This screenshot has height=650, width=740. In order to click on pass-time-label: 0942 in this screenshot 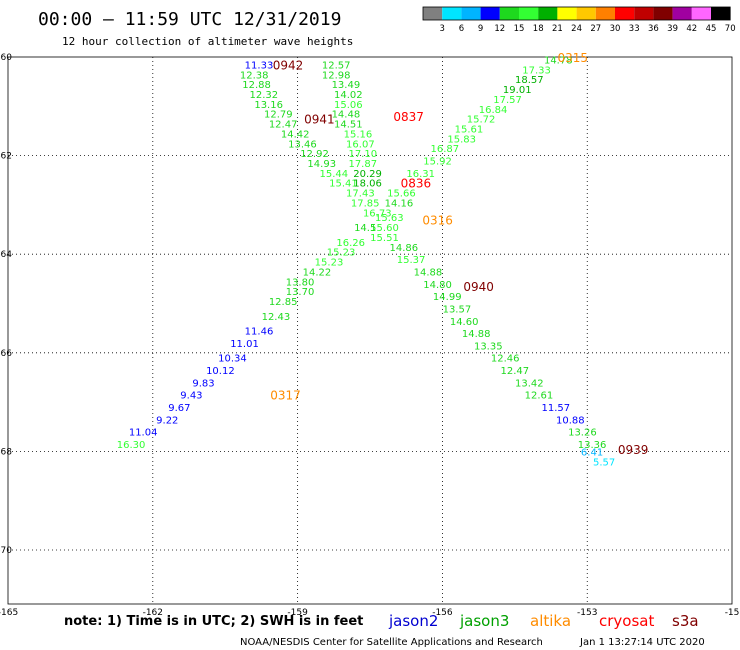, I will do `click(288, 65)`.